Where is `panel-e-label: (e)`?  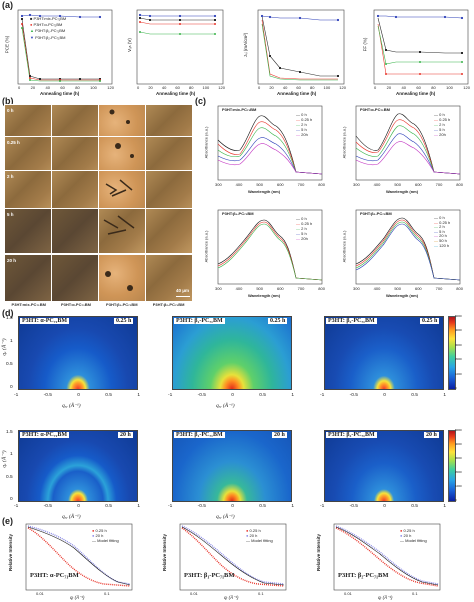 panel-e-label: (e) is located at coordinates (7, 521).